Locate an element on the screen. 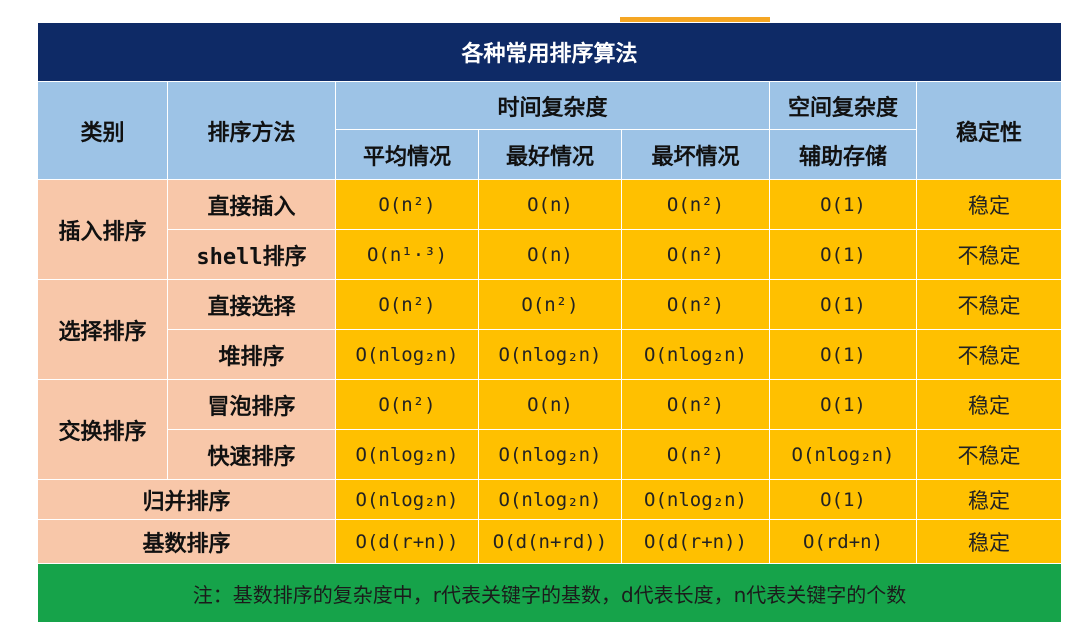 This screenshot has width=1080, height=623. method-cell: 快速排序 is located at coordinates (251, 454).